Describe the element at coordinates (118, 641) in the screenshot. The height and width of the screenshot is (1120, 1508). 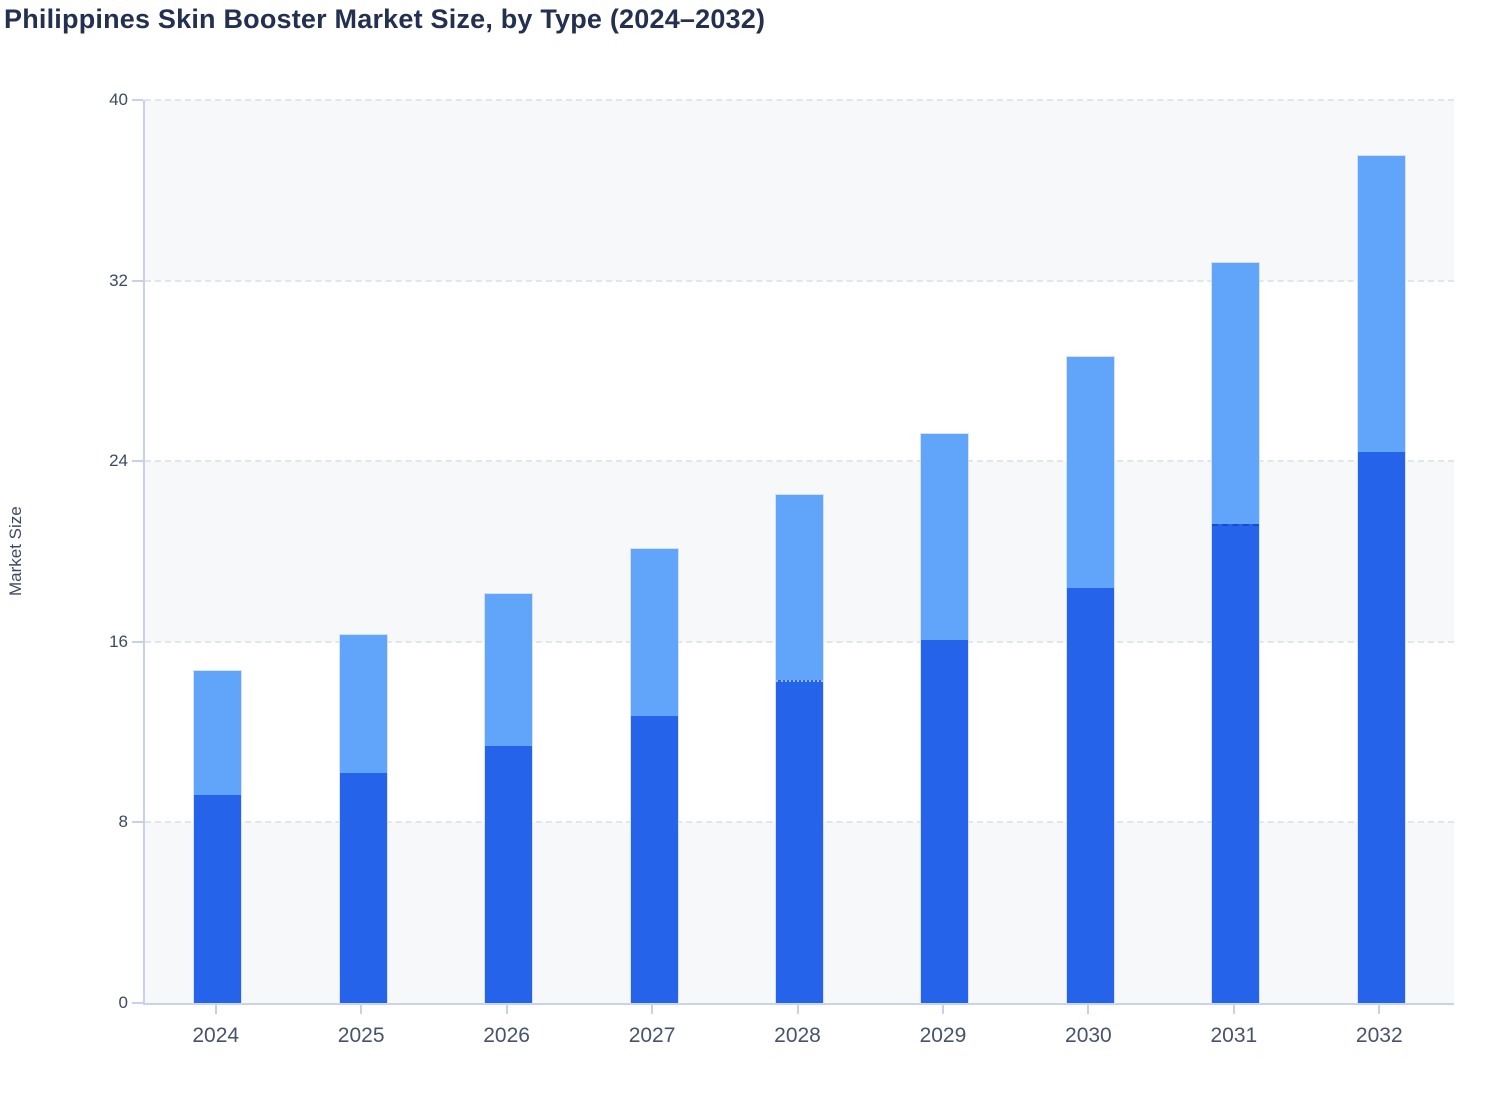
I see `y-tick-label-16: 16` at that location.